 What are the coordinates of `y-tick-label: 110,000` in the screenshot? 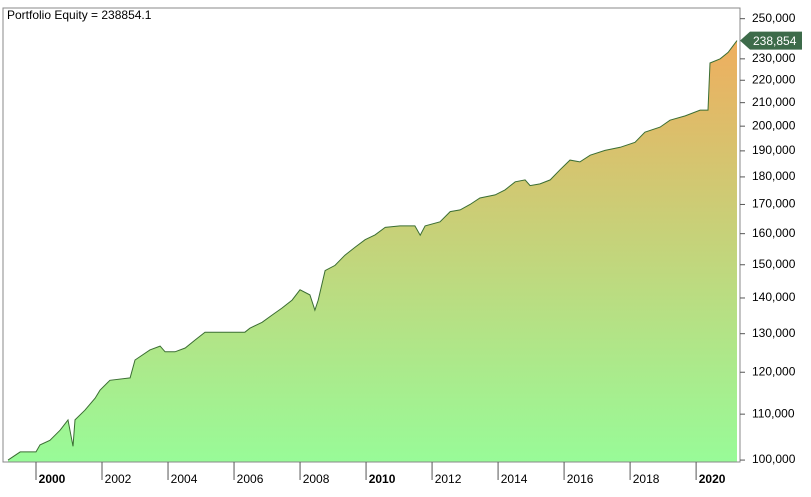 It's located at (773, 413).